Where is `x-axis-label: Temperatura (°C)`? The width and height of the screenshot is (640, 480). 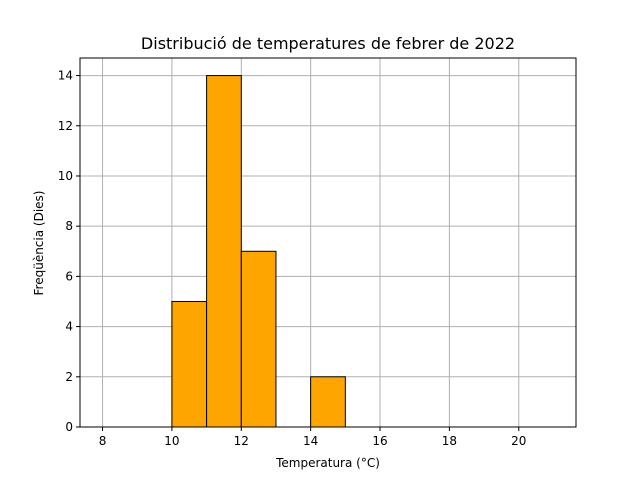 x-axis-label: Temperatura (°C) is located at coordinates (327, 463).